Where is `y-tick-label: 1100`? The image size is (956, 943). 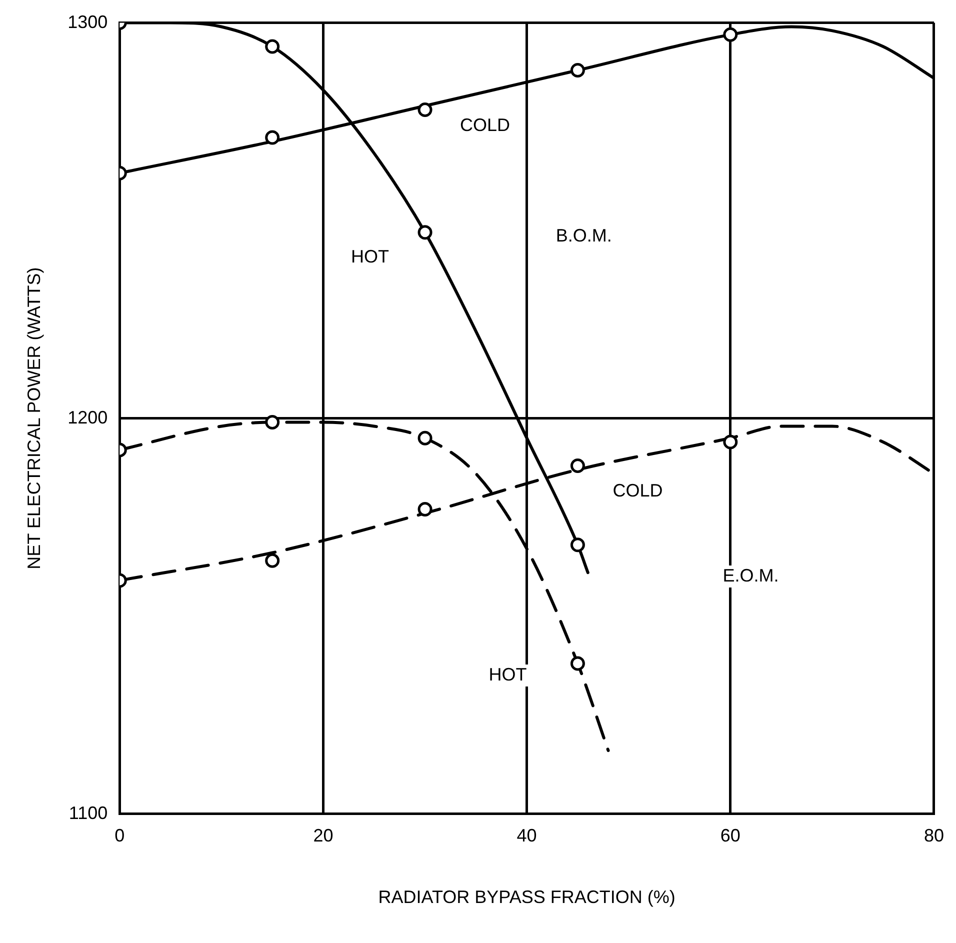
y-tick-label: 1100 is located at coordinates (88, 812).